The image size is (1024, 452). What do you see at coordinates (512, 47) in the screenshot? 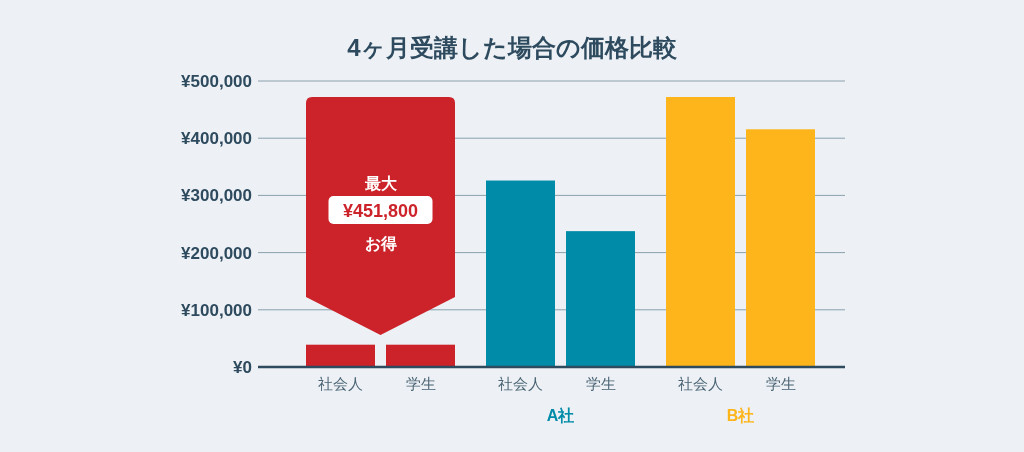
I see `chart-title: 4ヶ月受講した場合の価格比較` at bounding box center [512, 47].